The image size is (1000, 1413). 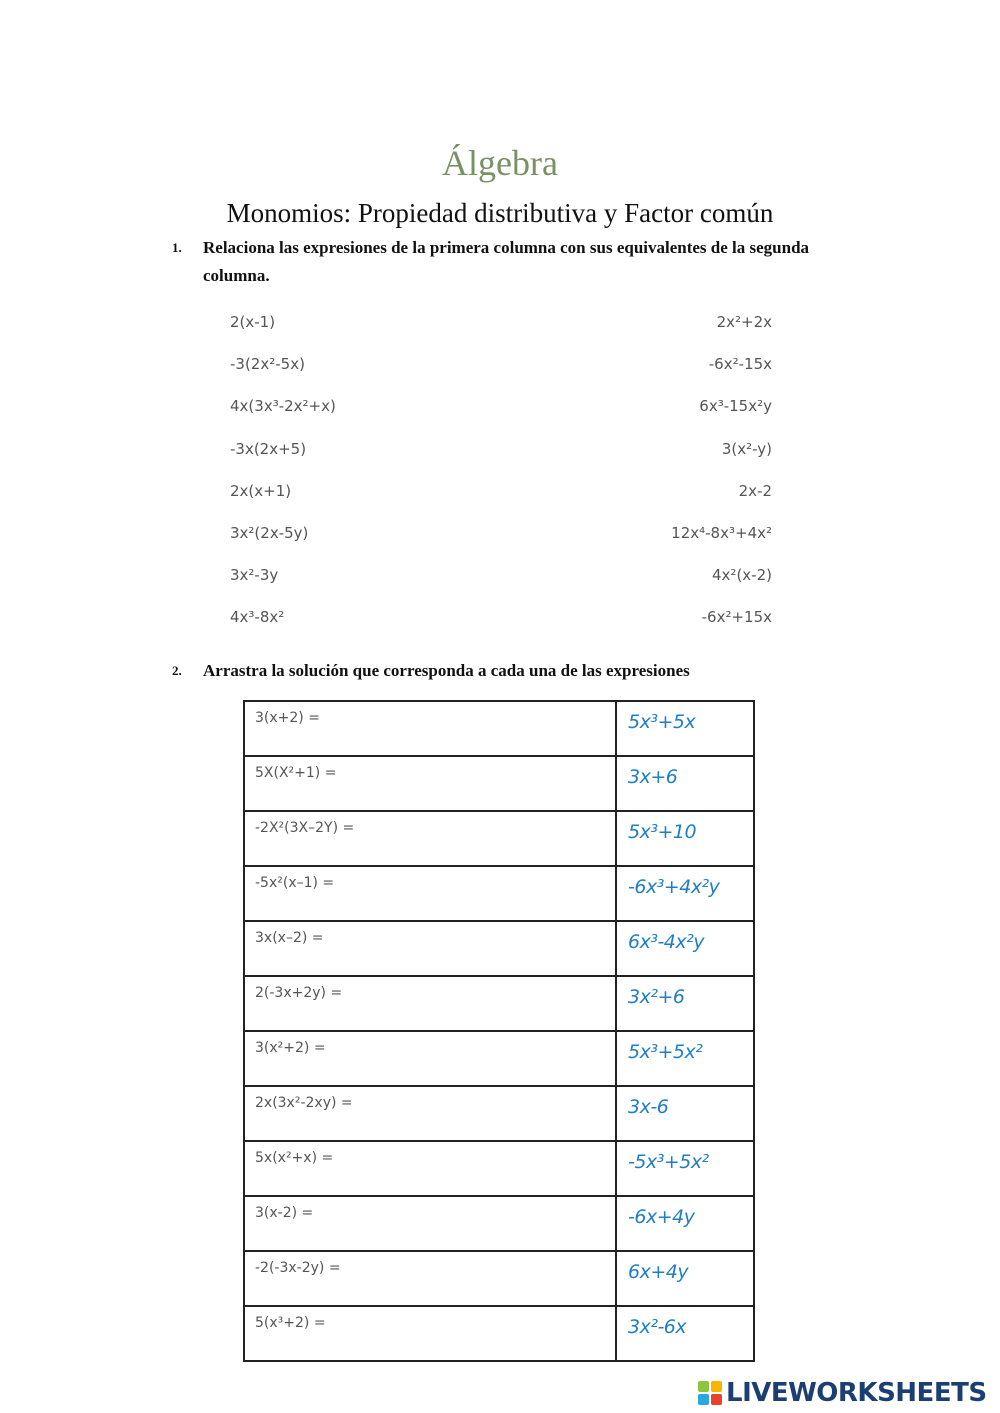 What do you see at coordinates (685, 1333) in the screenshot?
I see `answer-drop-cell: 3x²-6x` at bounding box center [685, 1333].